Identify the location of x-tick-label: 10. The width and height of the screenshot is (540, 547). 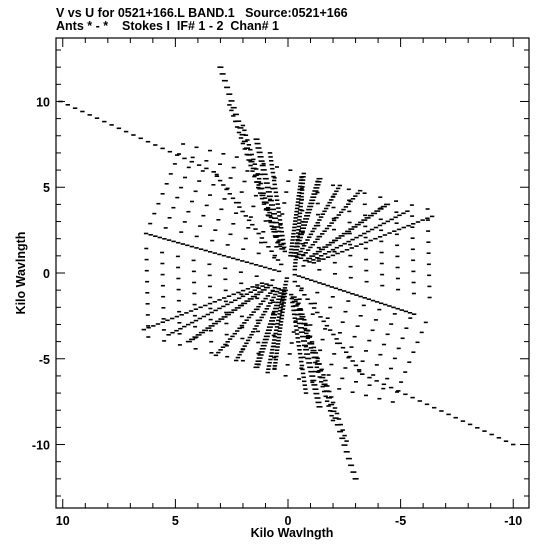
(63, 521).